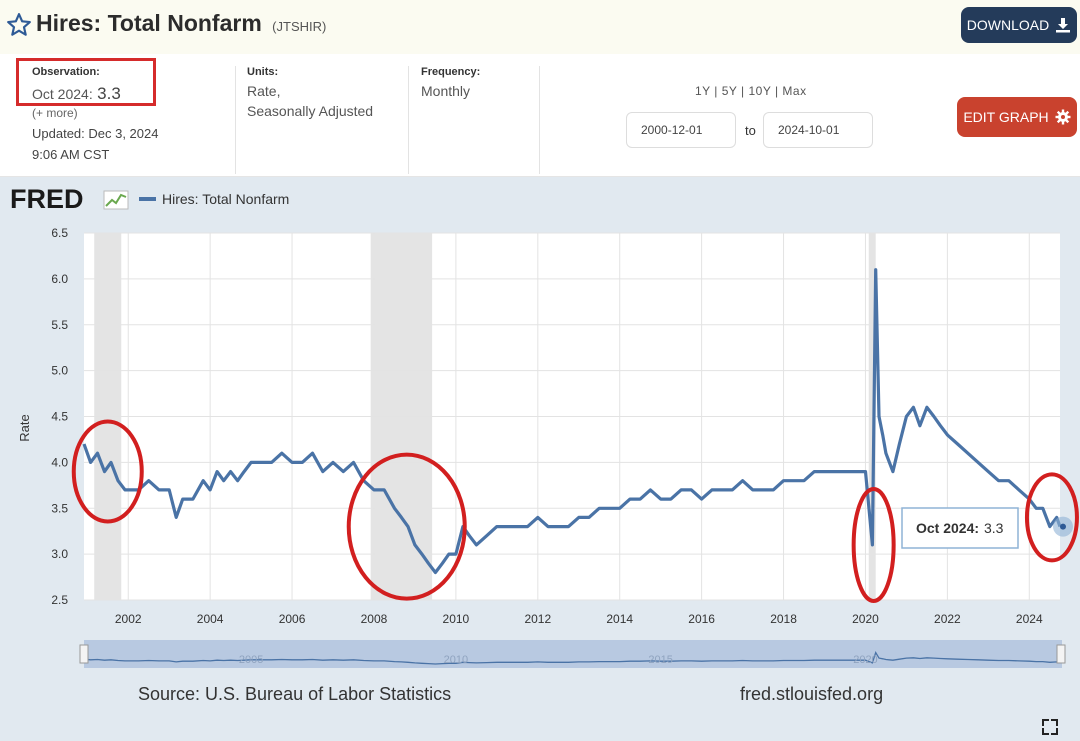 The width and height of the screenshot is (1080, 741). Describe the element at coordinates (947, 528) in the screenshot. I see `tooltip-label: Oct 2024:` at that location.